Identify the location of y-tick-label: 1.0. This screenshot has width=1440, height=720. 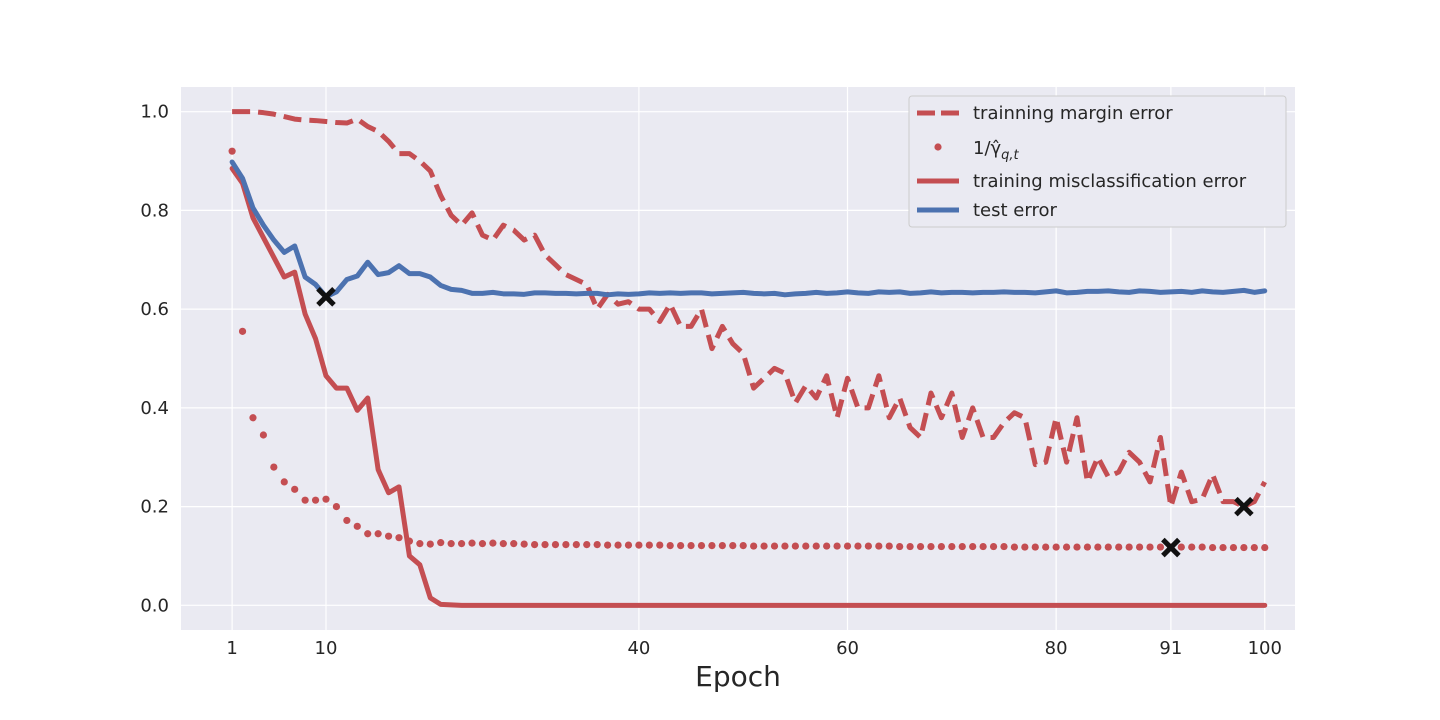
(154, 112).